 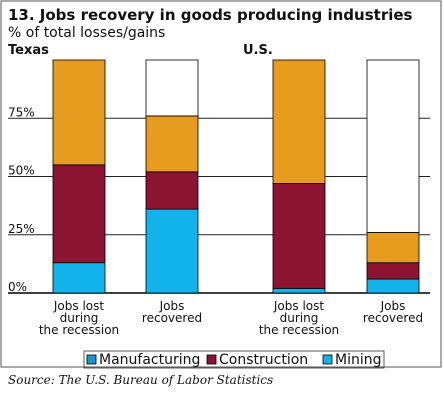 What do you see at coordinates (17, 287) in the screenshot?
I see `y-tick-label: 0%` at bounding box center [17, 287].